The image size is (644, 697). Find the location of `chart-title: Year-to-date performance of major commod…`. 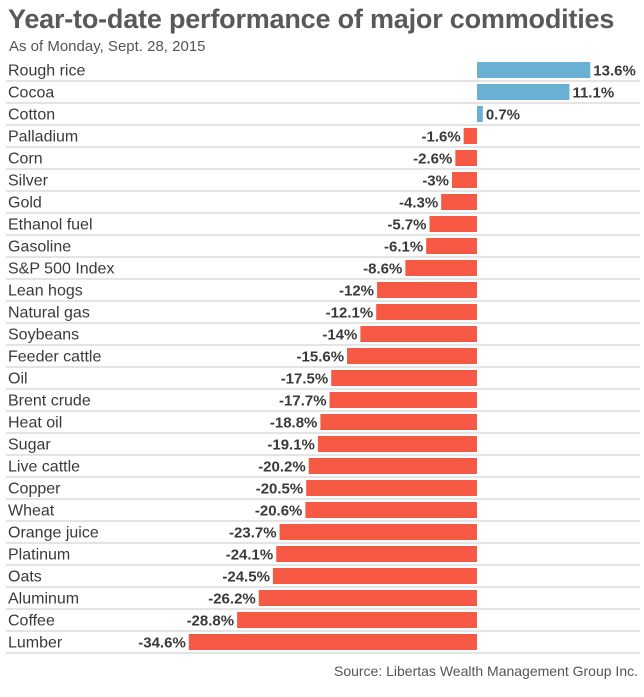

chart-title: Year-to-date performance of major commod… is located at coordinates (311, 19).